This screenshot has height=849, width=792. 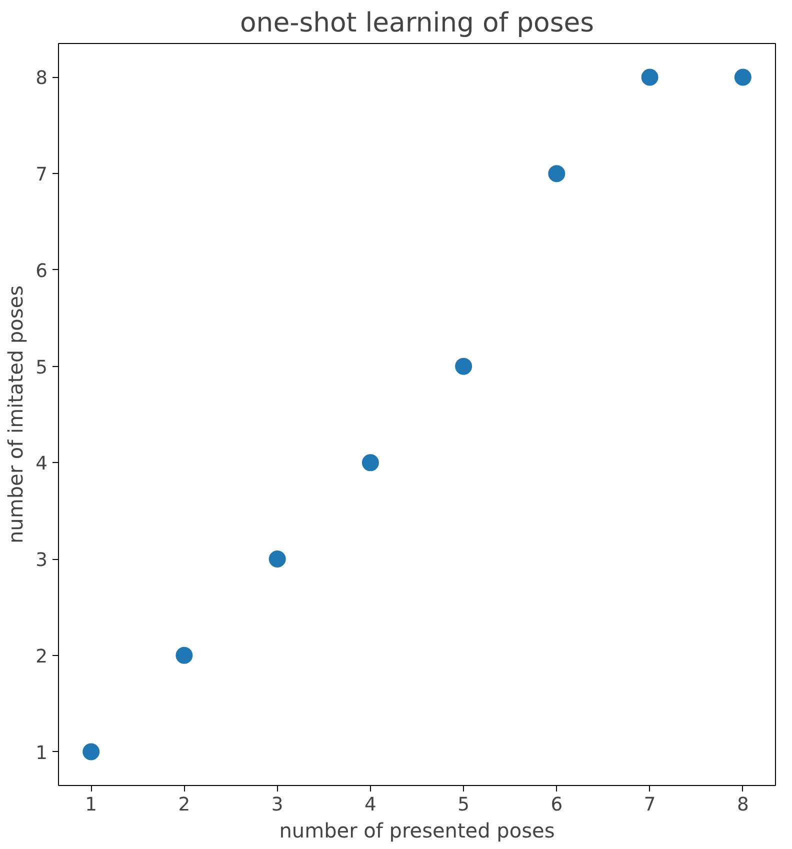 What do you see at coordinates (42, 79) in the screenshot?
I see `y-tick-label: 8` at bounding box center [42, 79].